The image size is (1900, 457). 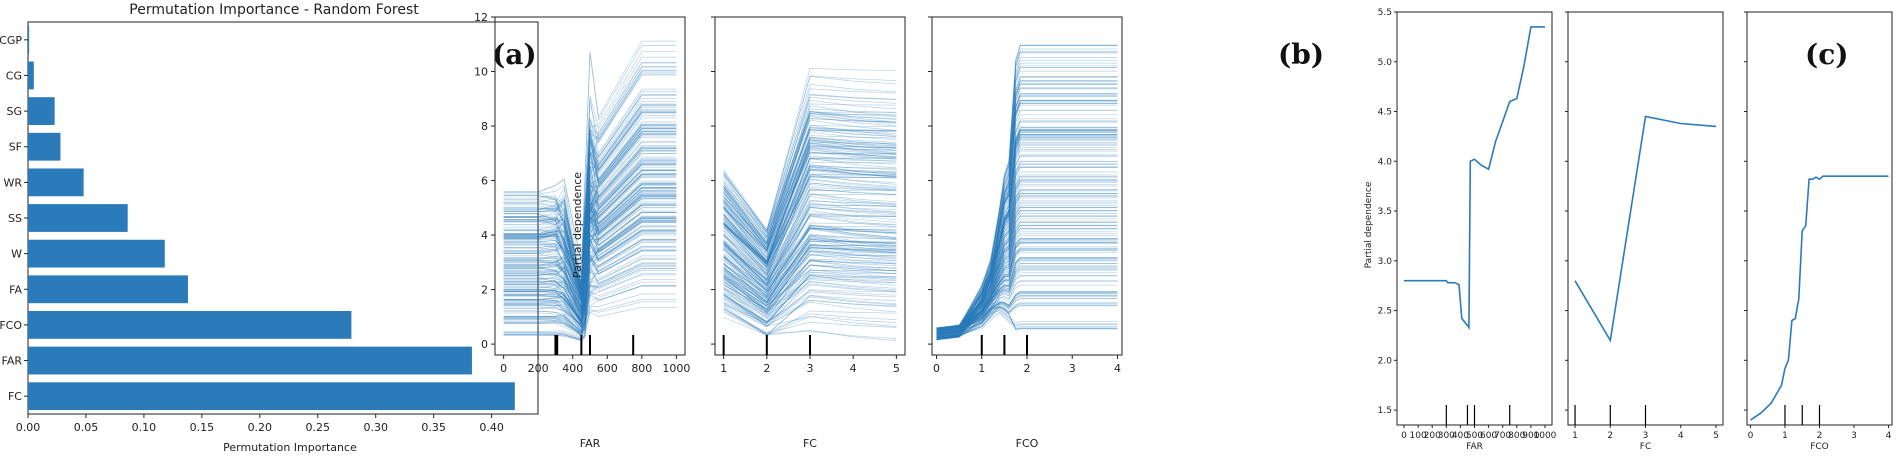 What do you see at coordinates (202, 427) in the screenshot?
I see `x-tick-label: 0.15` at bounding box center [202, 427].